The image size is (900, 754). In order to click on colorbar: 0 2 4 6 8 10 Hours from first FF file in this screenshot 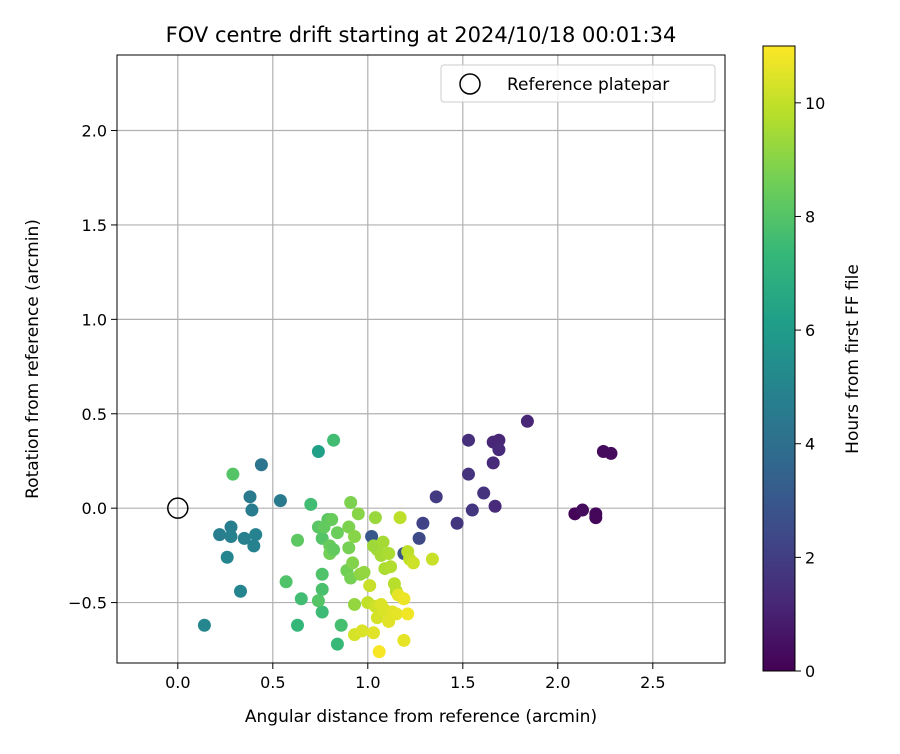, I will do `click(812, 363)`.